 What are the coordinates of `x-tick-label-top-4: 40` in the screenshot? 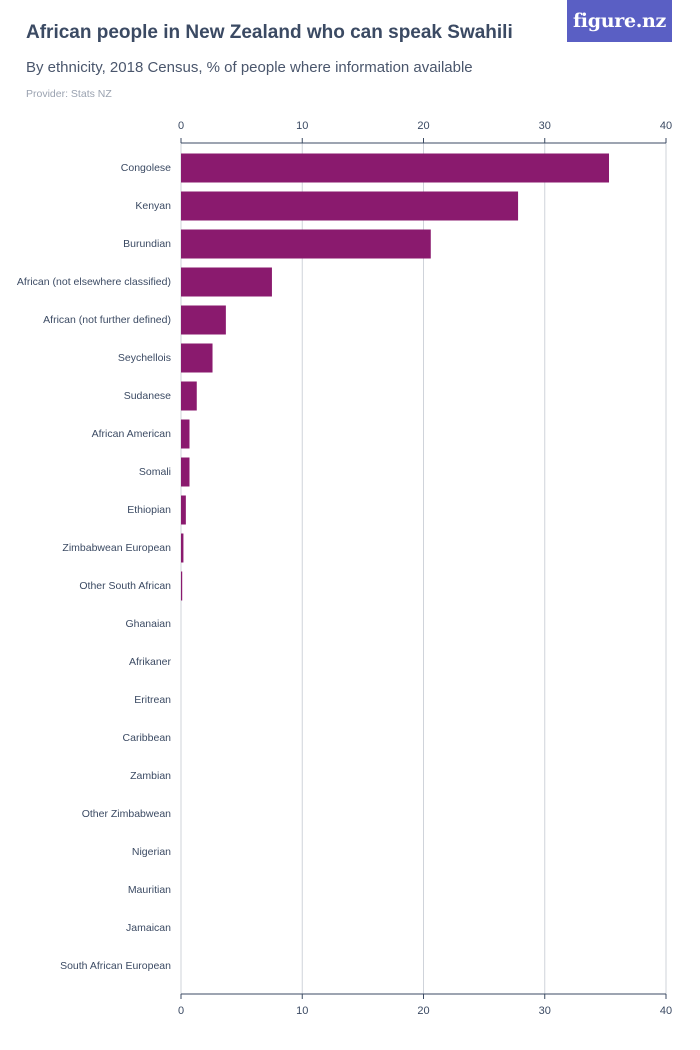 It's located at (666, 126).